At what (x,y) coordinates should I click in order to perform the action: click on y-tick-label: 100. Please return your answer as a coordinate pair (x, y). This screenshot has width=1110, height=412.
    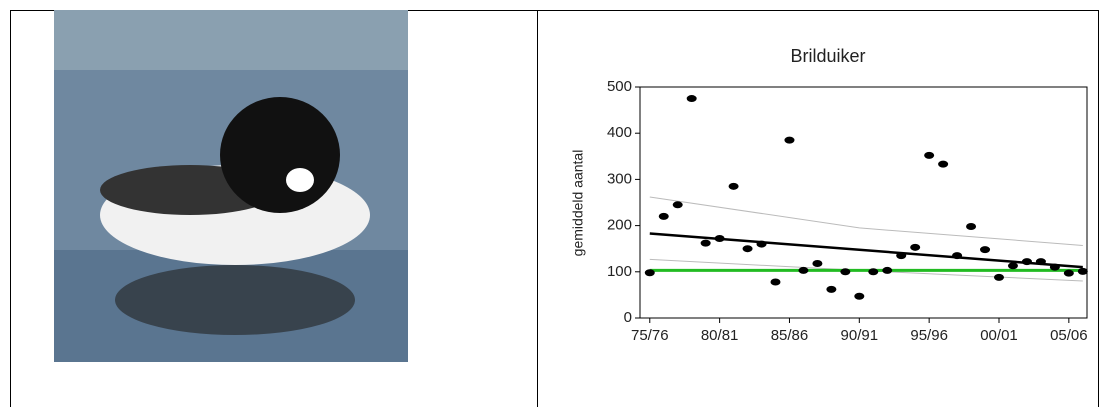
    Looking at the image, I should click on (619, 271).